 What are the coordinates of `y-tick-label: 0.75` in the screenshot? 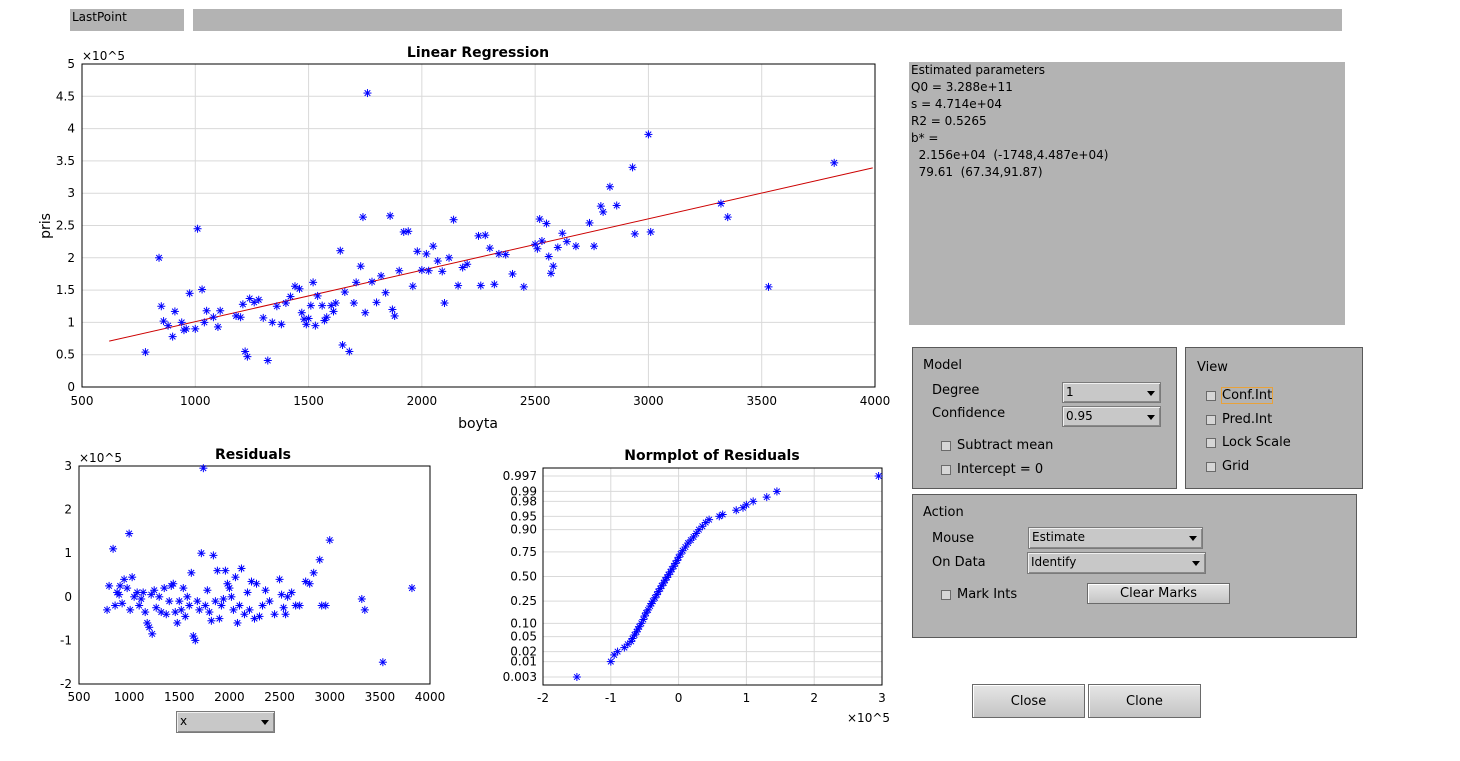 It's located at (523, 552).